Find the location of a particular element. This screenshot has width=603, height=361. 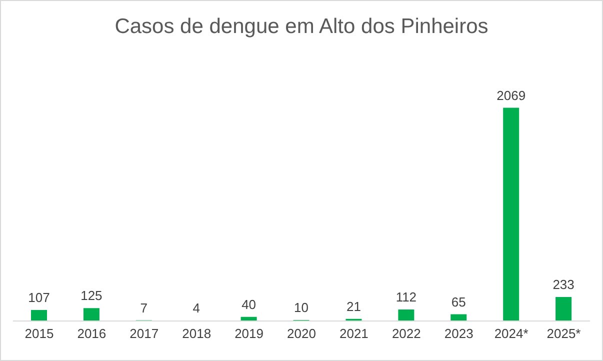

data-label: 107 is located at coordinates (39, 297).